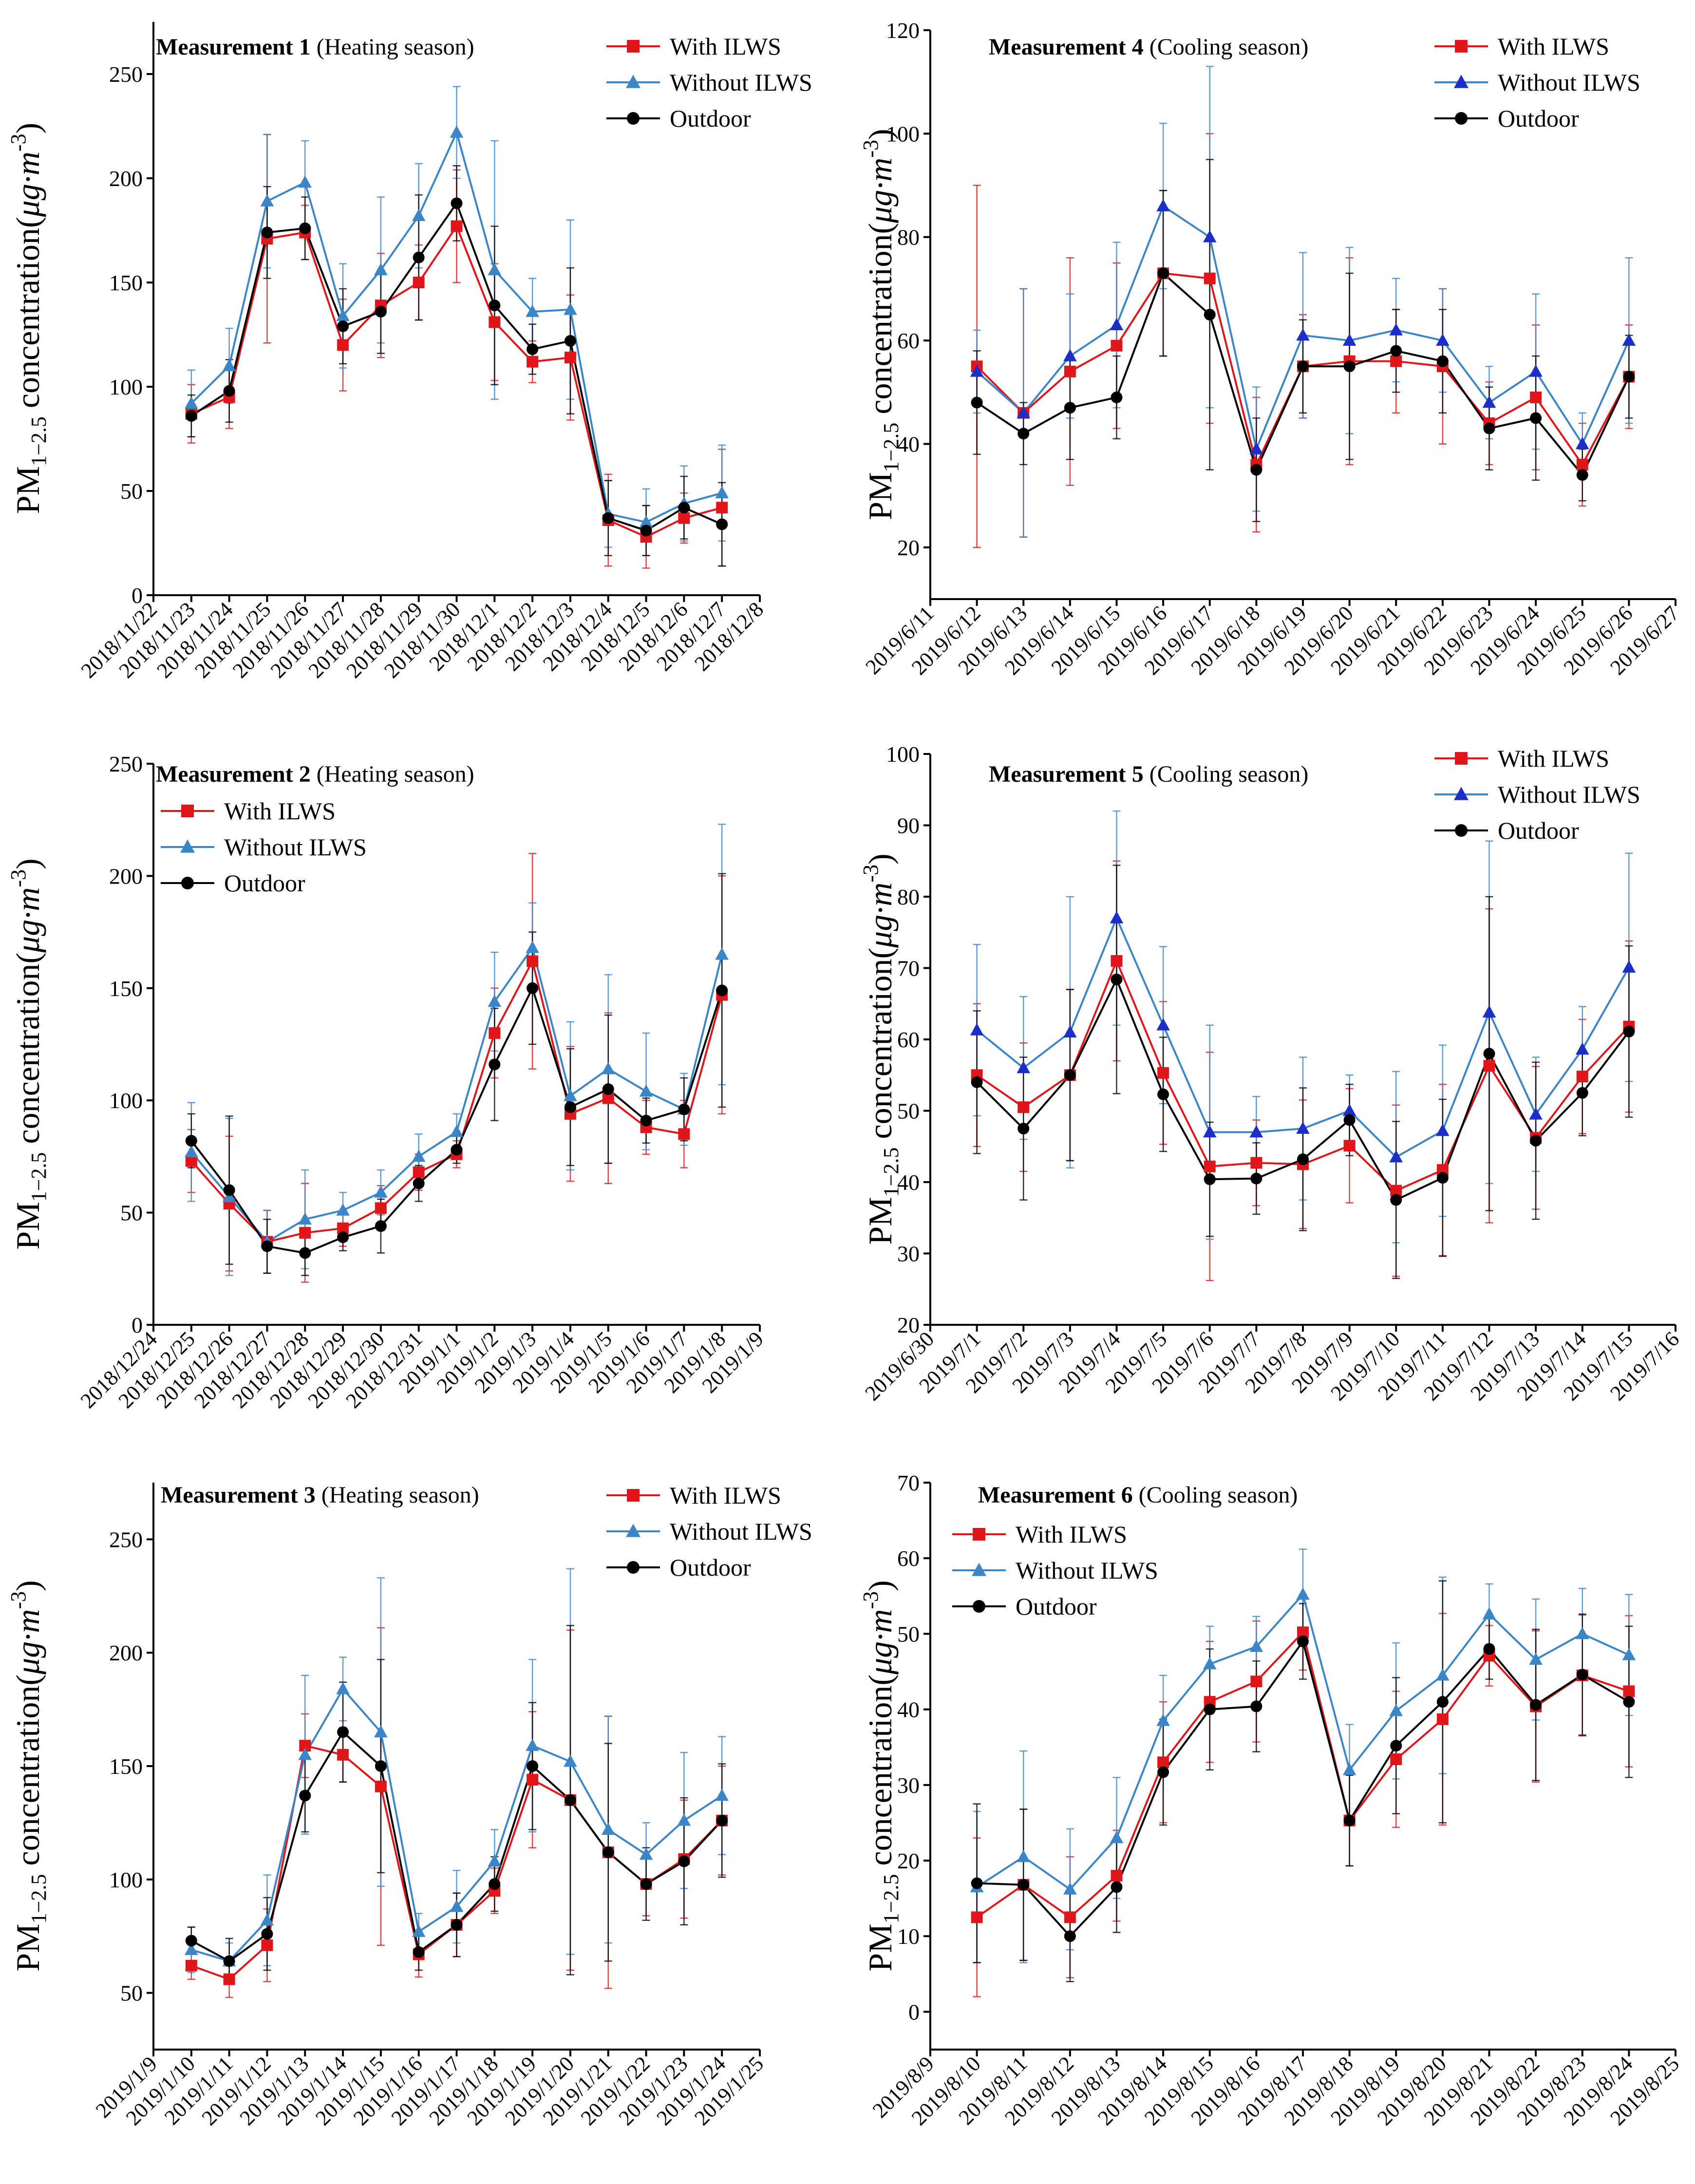 Image resolution: width=1695 pixels, height=2184 pixels. Describe the element at coordinates (456, 1068) in the screenshot. I see `series-with` at that location.